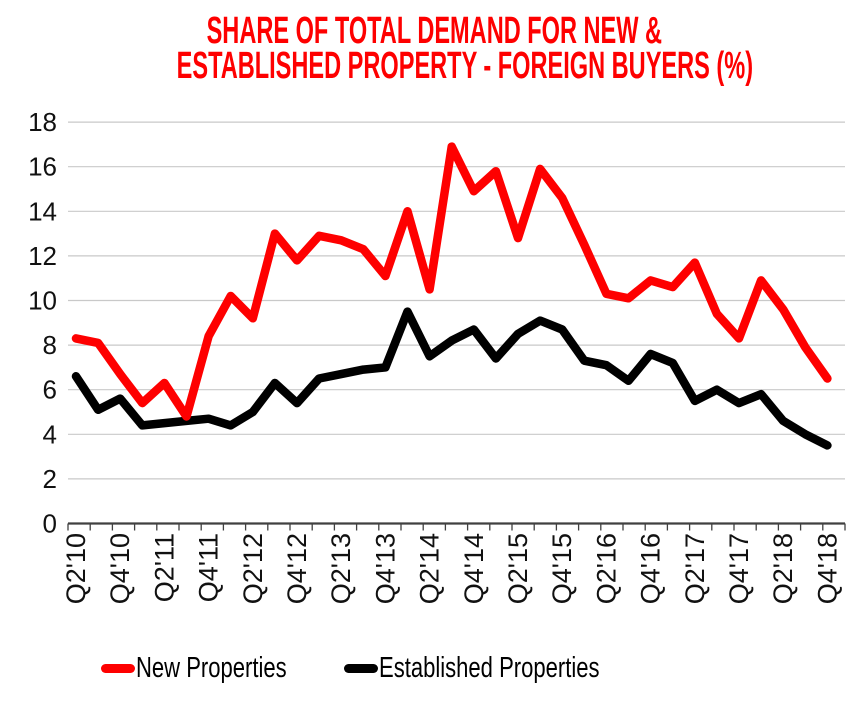 The width and height of the screenshot is (868, 702). I want to click on y-tick-label: 4, so click(50, 434).